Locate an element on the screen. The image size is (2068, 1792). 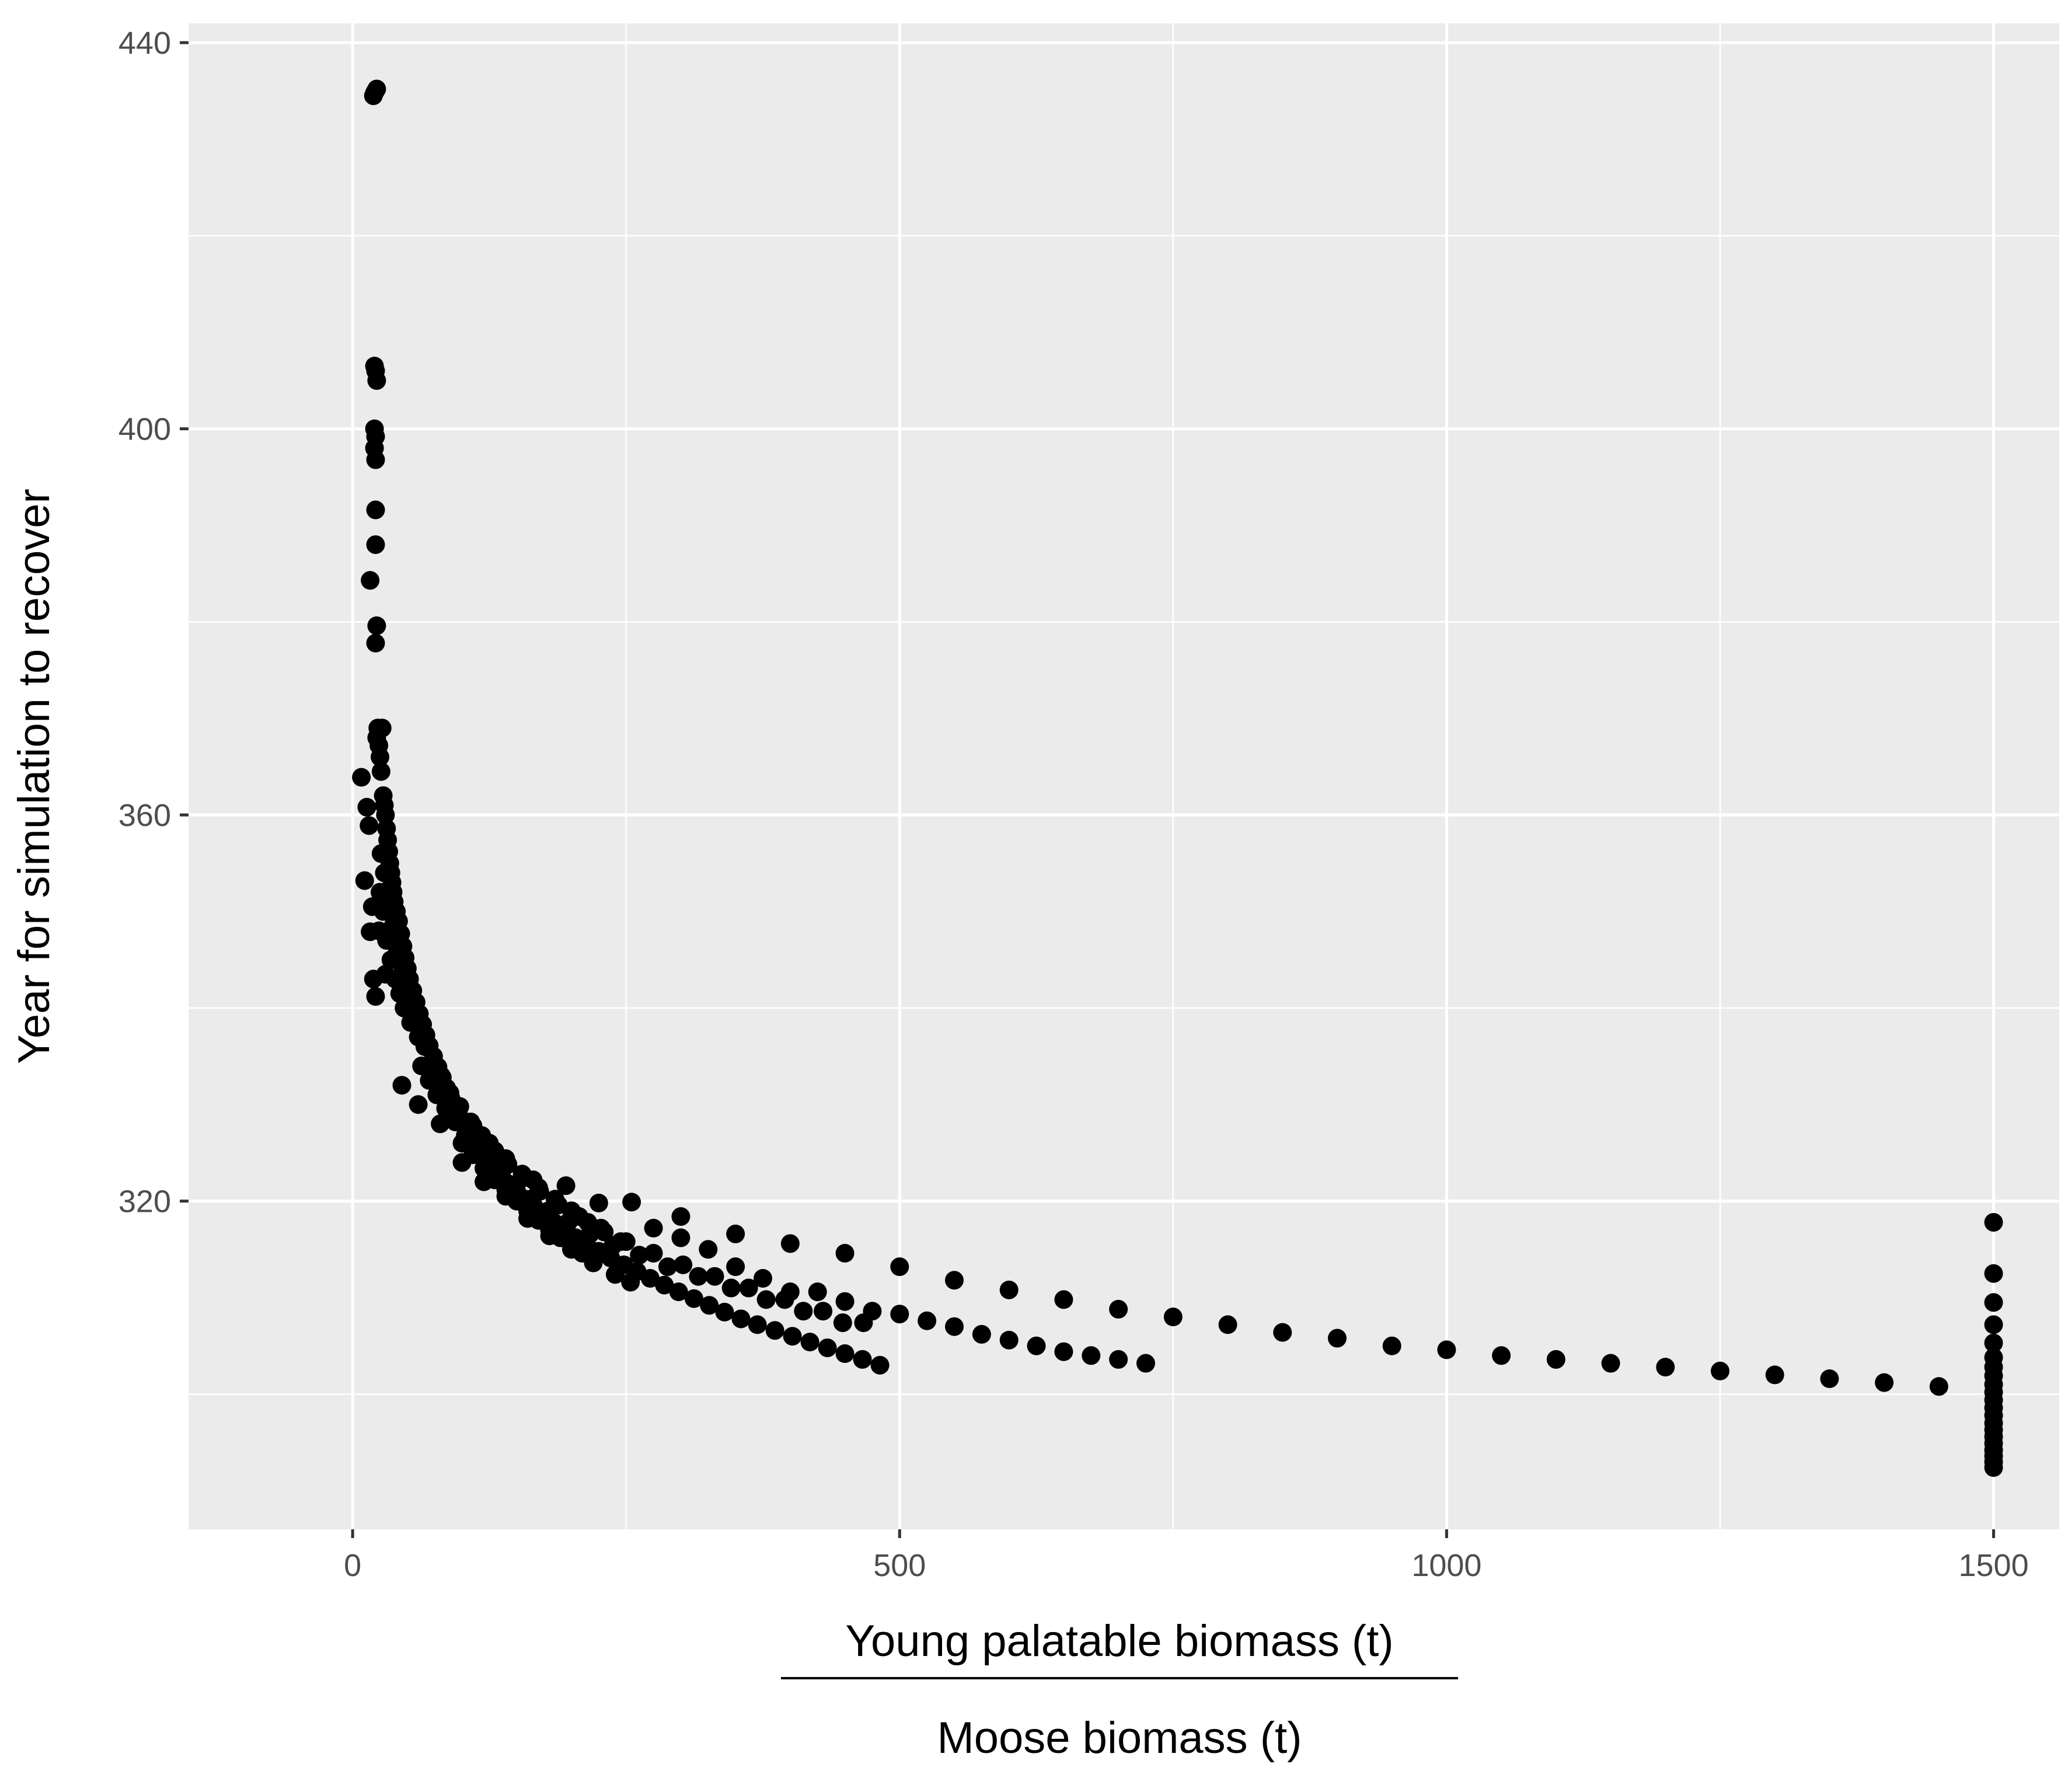
y-axis-title: Year for simulation to recover is located at coordinates (34, 776).